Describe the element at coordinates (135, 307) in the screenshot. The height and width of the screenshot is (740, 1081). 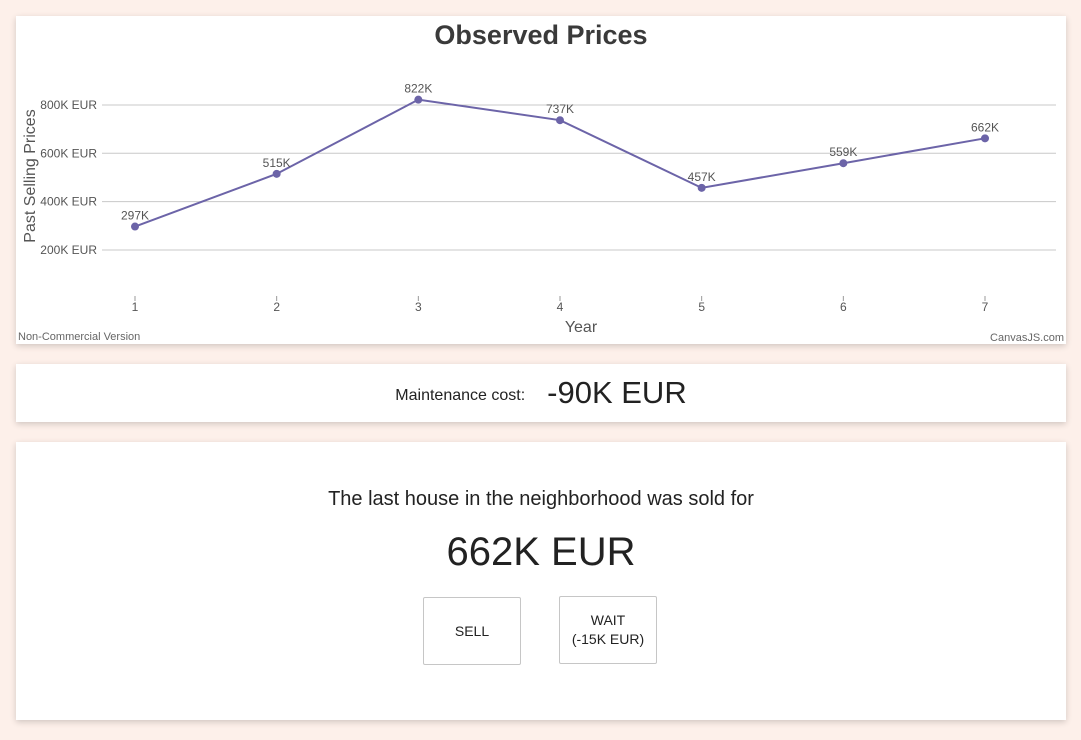
I see `x-tick-label: 1` at that location.